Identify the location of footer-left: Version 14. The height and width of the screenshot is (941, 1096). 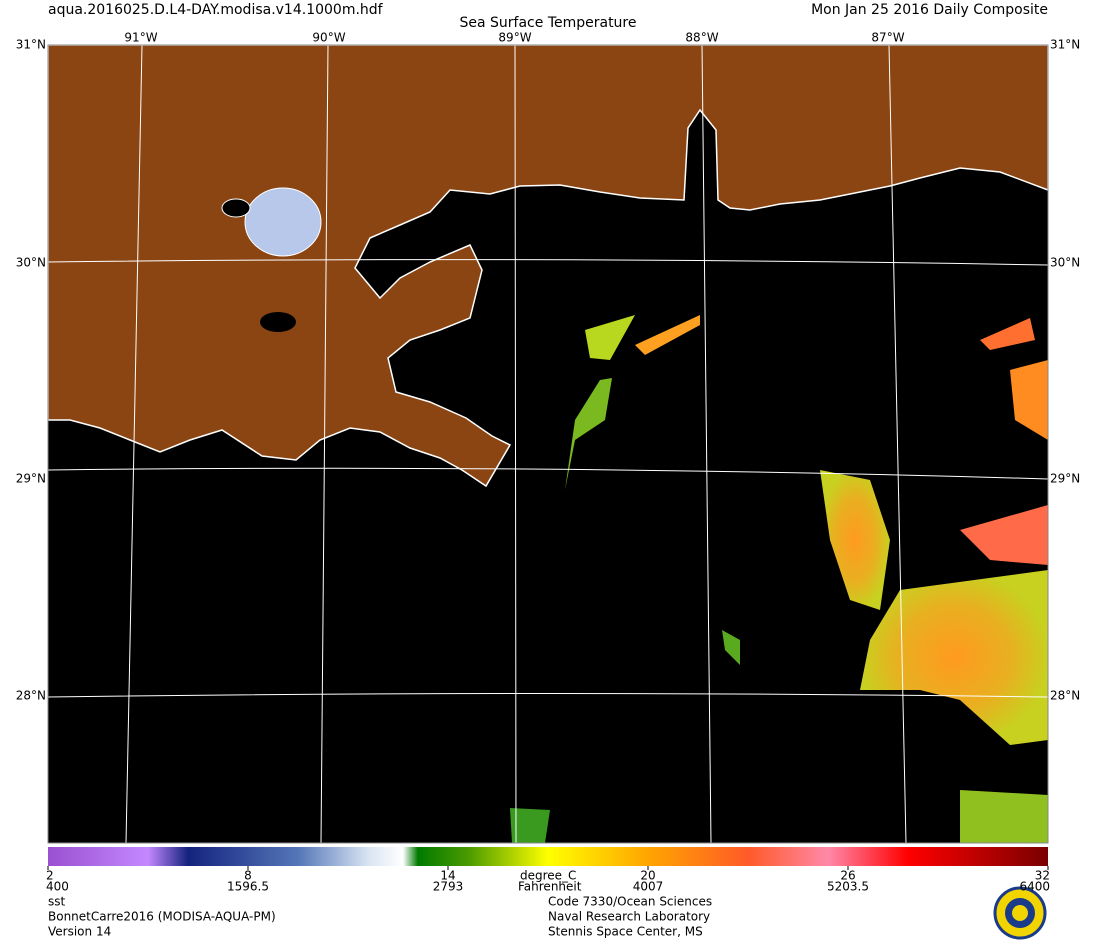
(79, 932).